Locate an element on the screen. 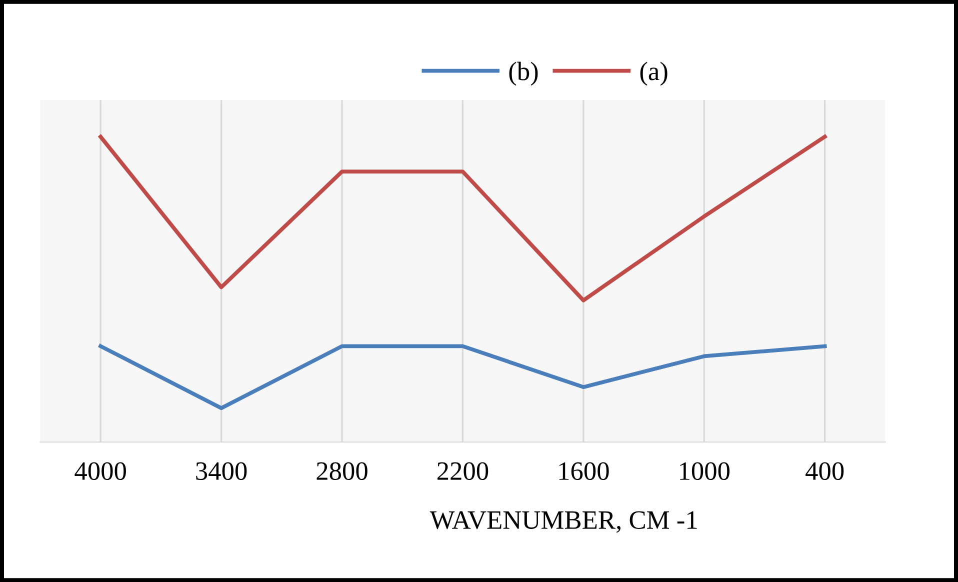 The height and width of the screenshot is (582, 958). x-tick-label: 1600 is located at coordinates (584, 471).